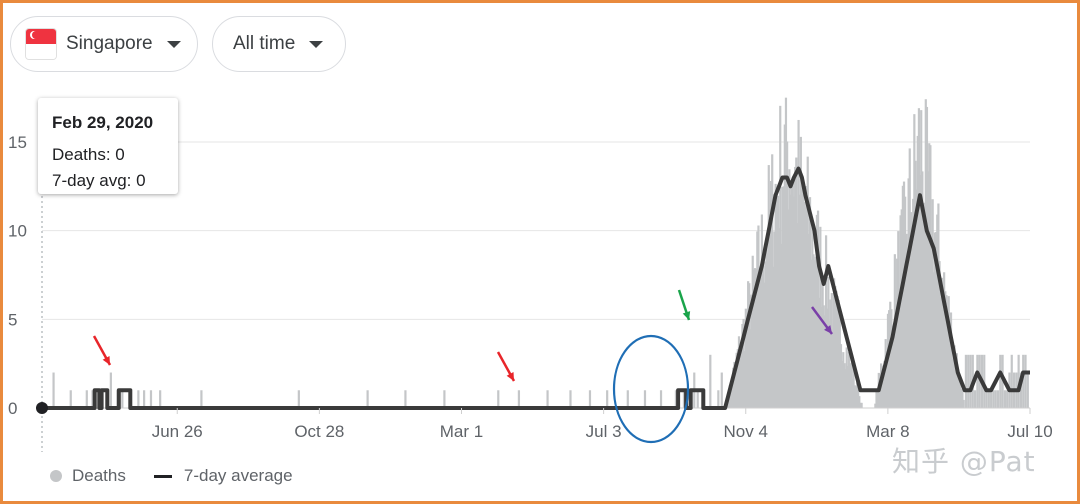 This screenshot has height=504, width=1080. I want to click on y-tick-label: 15, so click(17, 142).